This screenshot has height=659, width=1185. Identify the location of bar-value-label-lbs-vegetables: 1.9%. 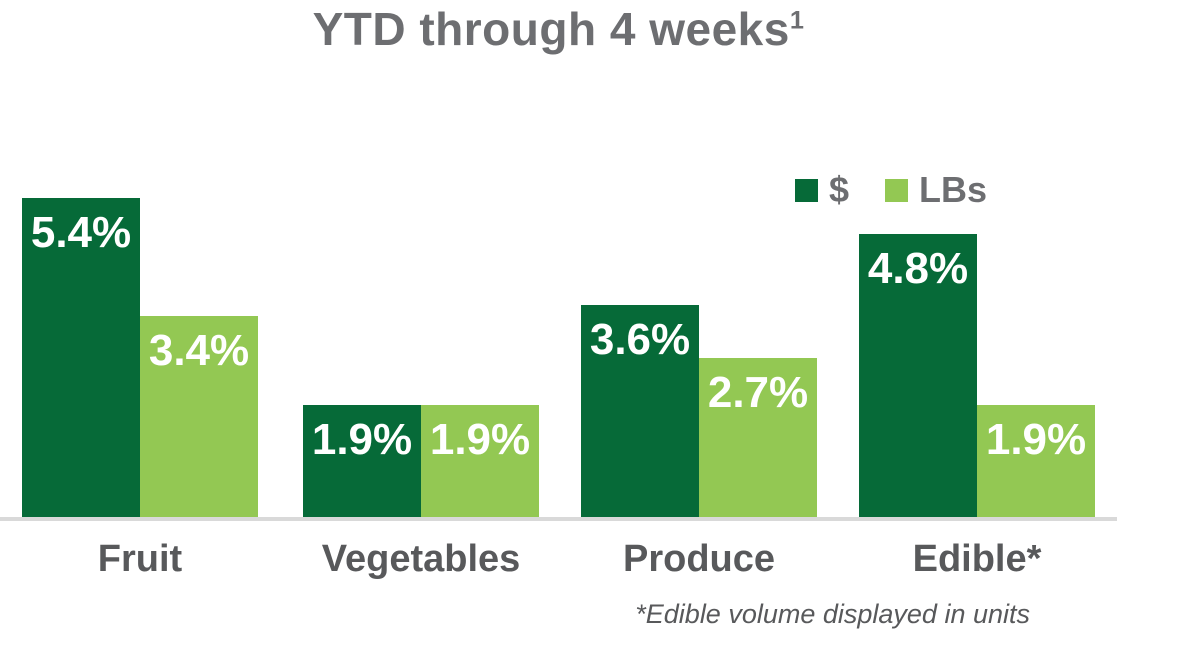
(480, 439).